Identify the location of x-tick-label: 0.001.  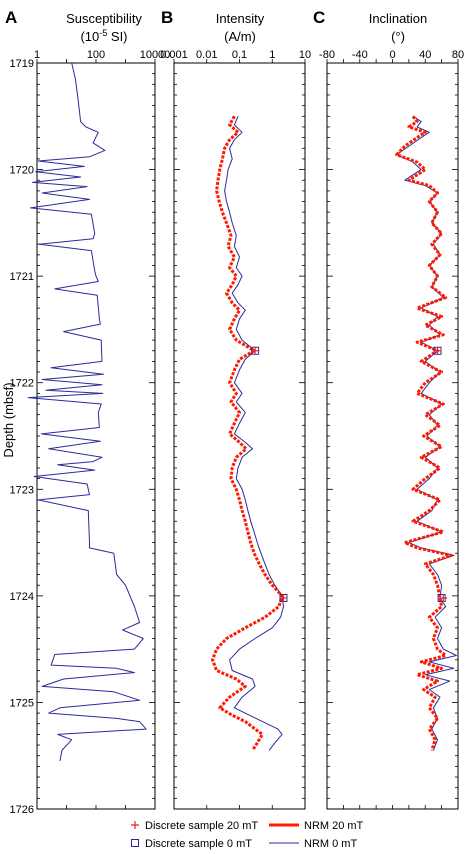
(174, 55).